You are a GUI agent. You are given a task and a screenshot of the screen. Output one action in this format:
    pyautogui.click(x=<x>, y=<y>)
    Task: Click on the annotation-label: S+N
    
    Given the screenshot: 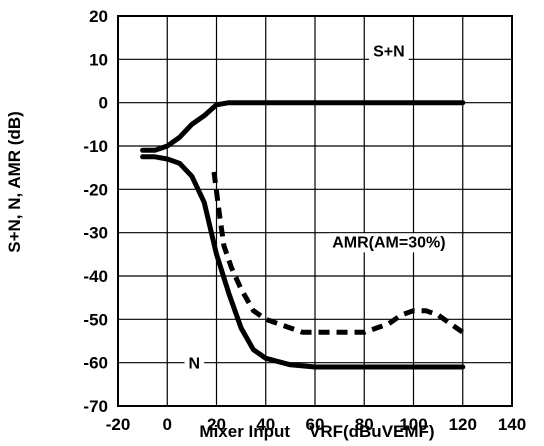 What is the action you would take?
    pyautogui.click(x=389, y=52)
    